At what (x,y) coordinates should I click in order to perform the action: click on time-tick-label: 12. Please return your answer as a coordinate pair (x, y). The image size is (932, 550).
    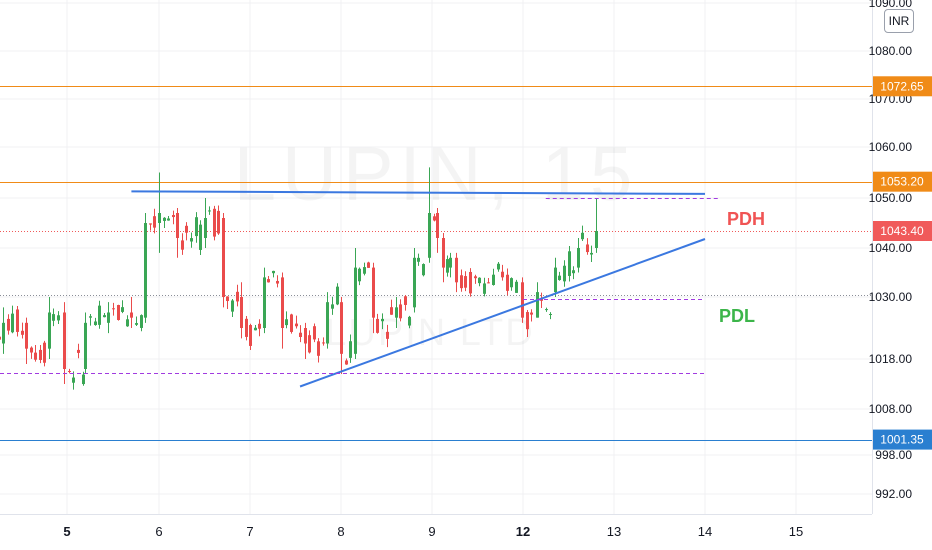
    Looking at the image, I should click on (523, 531).